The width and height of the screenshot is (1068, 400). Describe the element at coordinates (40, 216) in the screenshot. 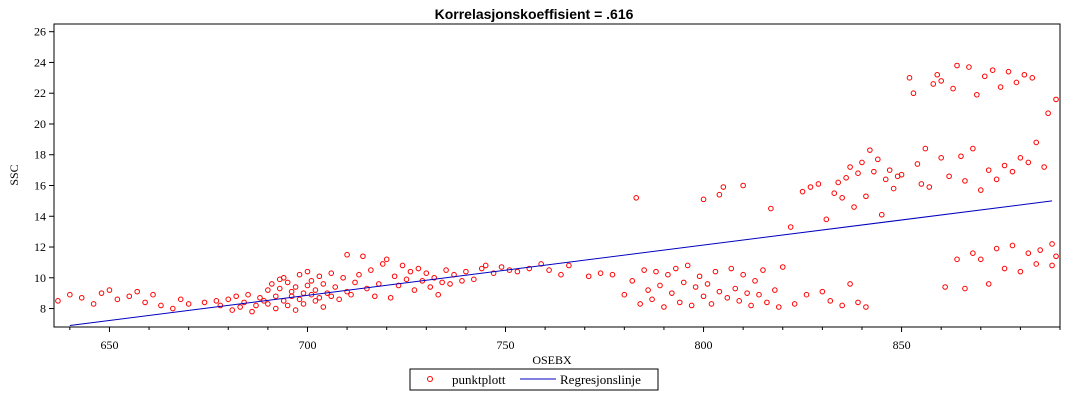

I see `y-tick-label: 14` at that location.